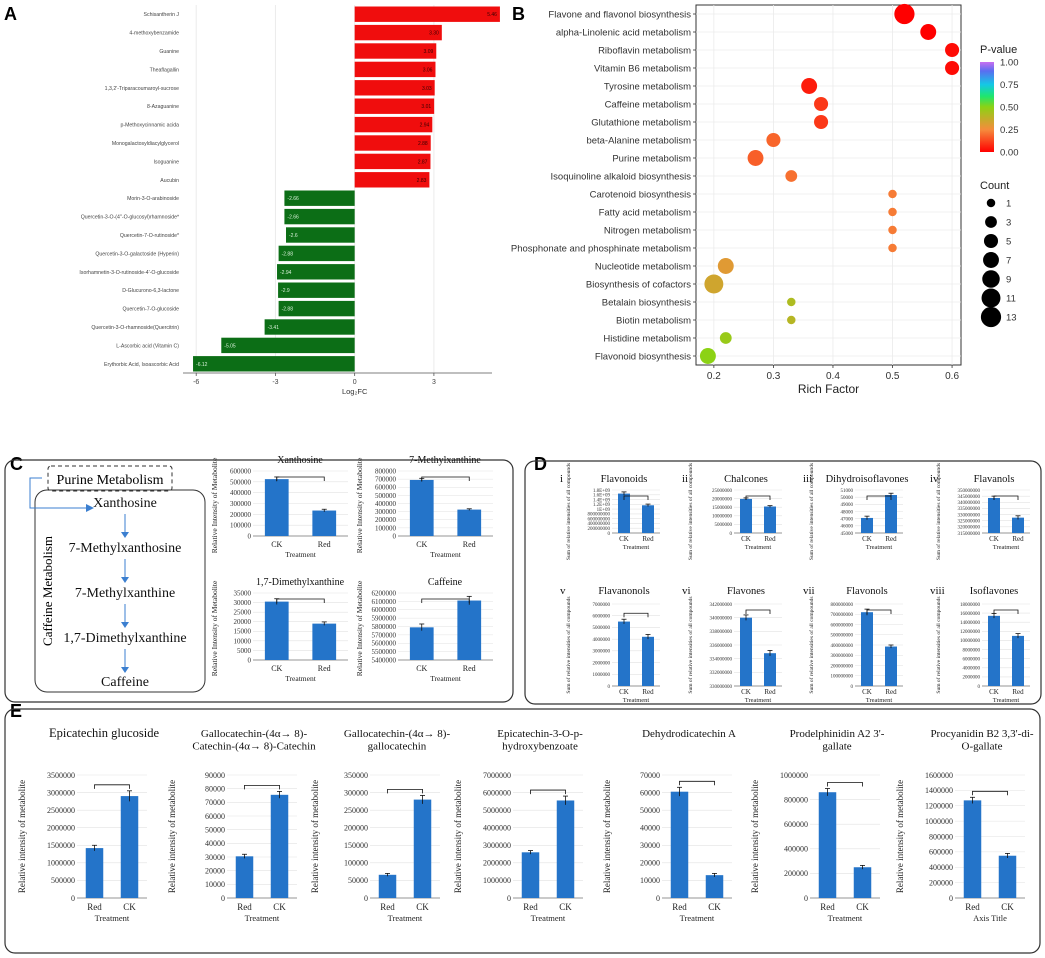 Image resolution: width=1045 pixels, height=958 pixels. What do you see at coordinates (428, 70) in the screenshot?
I see `bar-value-label: 3.06` at bounding box center [428, 70].